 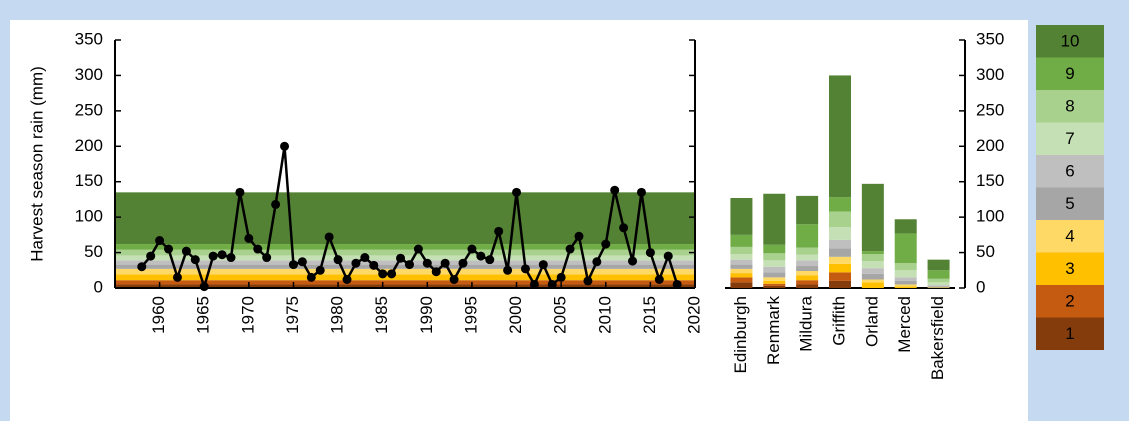 I want to click on legend-label: 5, so click(x=1069, y=203).